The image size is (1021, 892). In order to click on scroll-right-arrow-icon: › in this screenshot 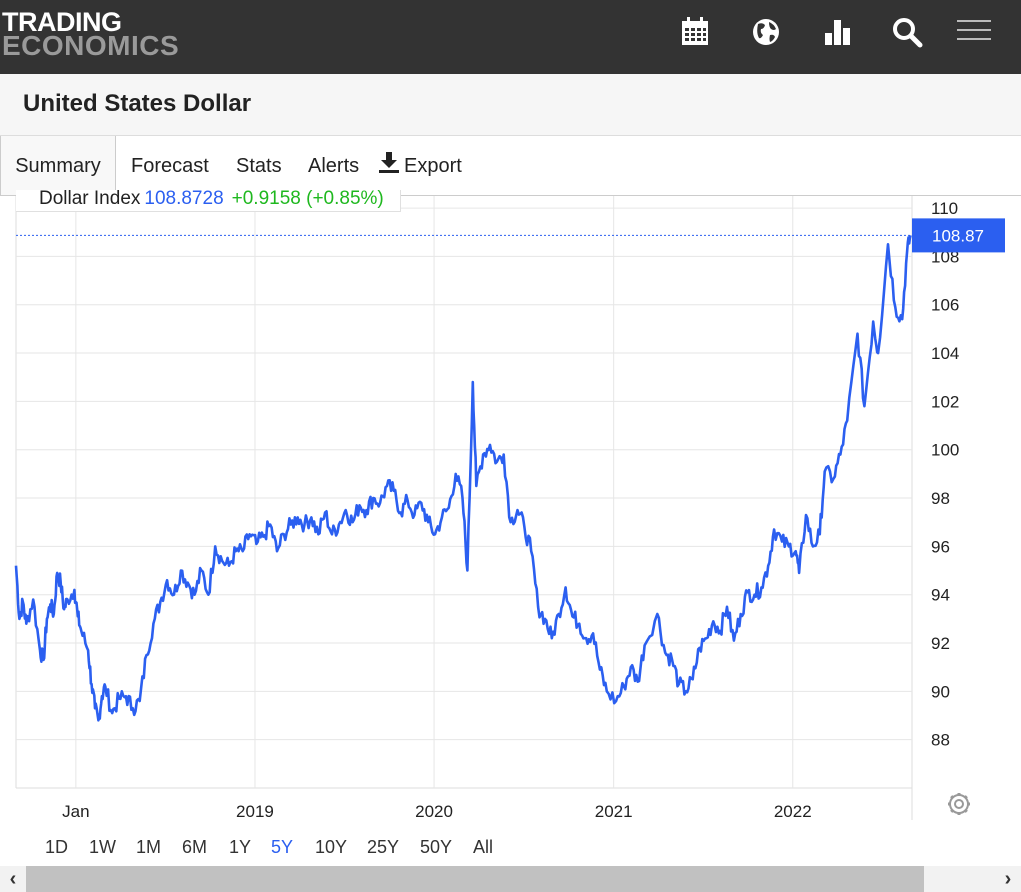, I will do `click(1008, 879)`.